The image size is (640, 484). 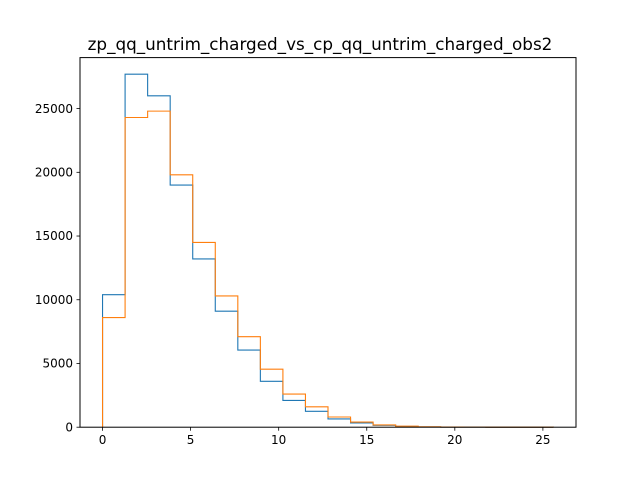 What do you see at coordinates (57, 268) in the screenshot?
I see `y-axis: 0 5000 10000 15000 20000 25000` at bounding box center [57, 268].